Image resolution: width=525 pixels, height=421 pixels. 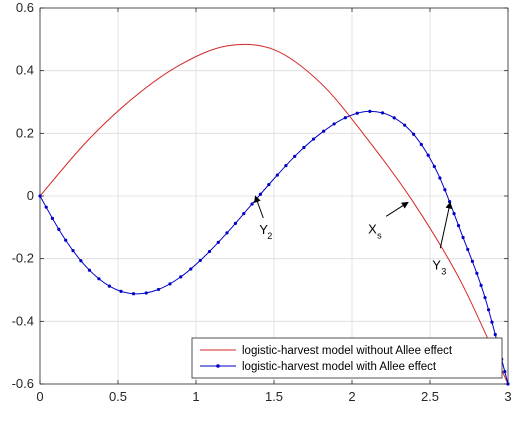 I want to click on x-tick-label: 3, so click(x=507, y=396).